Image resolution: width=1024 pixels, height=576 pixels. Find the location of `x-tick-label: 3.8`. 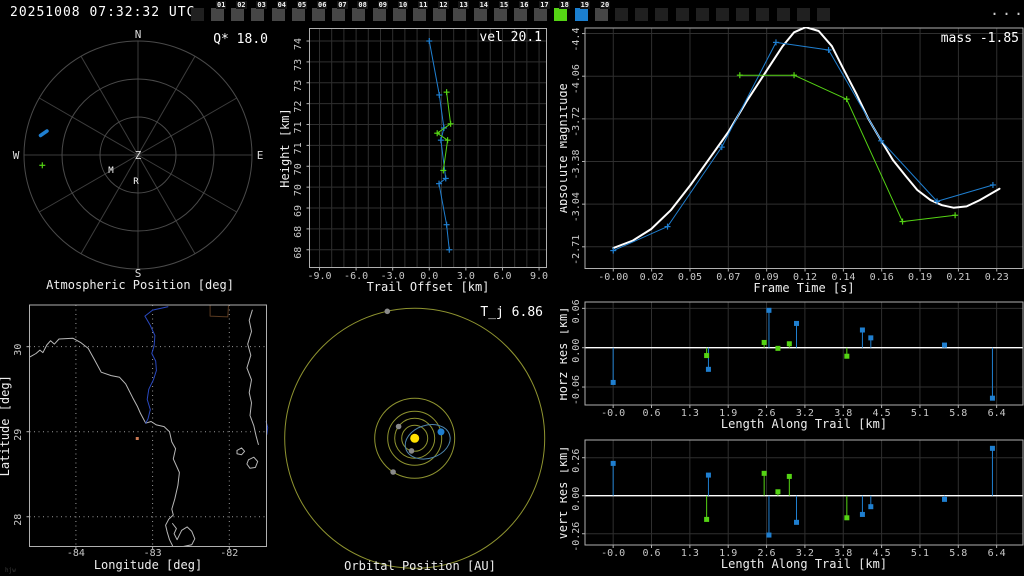

x-tick-label: 3.8 is located at coordinates (843, 413).